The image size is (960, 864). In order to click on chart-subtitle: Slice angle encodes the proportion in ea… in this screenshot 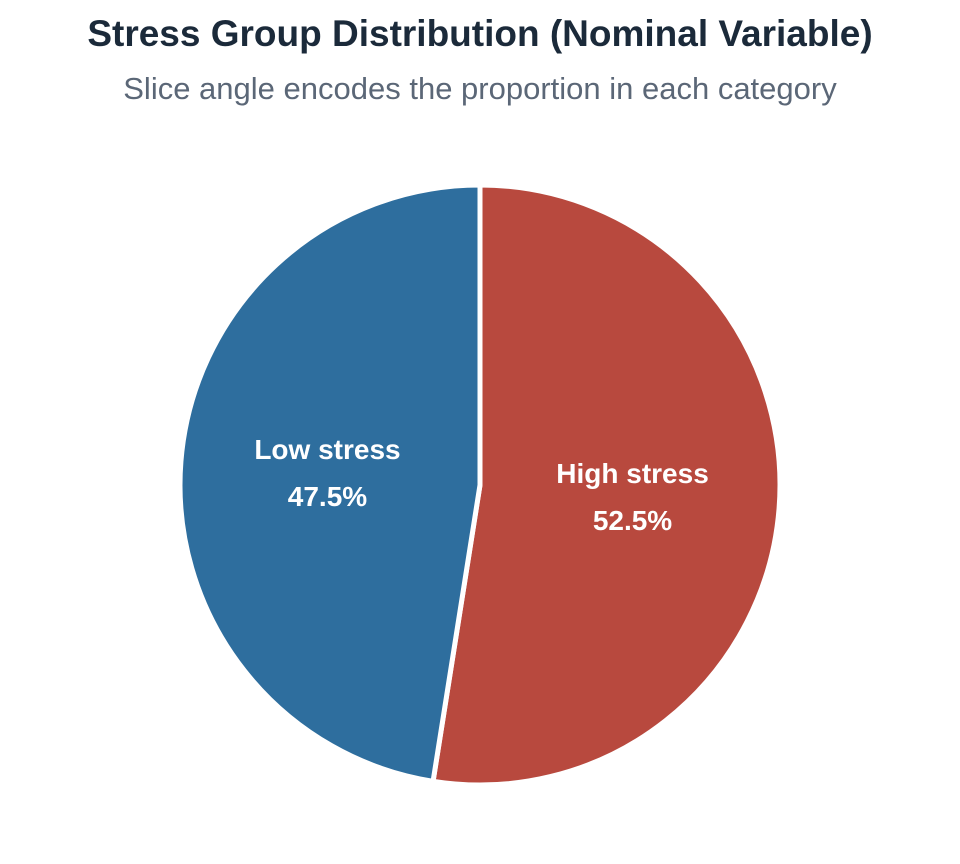, I will do `click(480, 88)`.